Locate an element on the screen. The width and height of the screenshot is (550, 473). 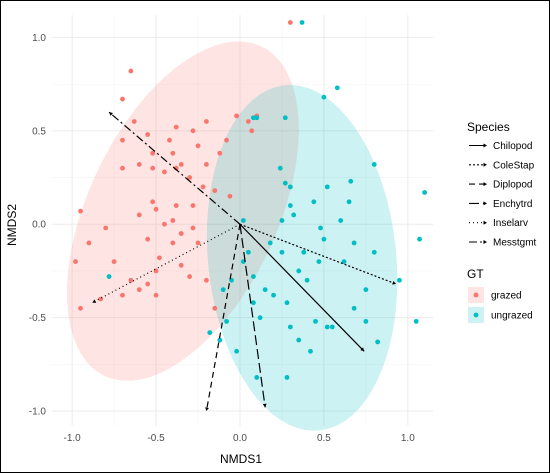
x-tick-label: -1.0 is located at coordinates (73, 438).